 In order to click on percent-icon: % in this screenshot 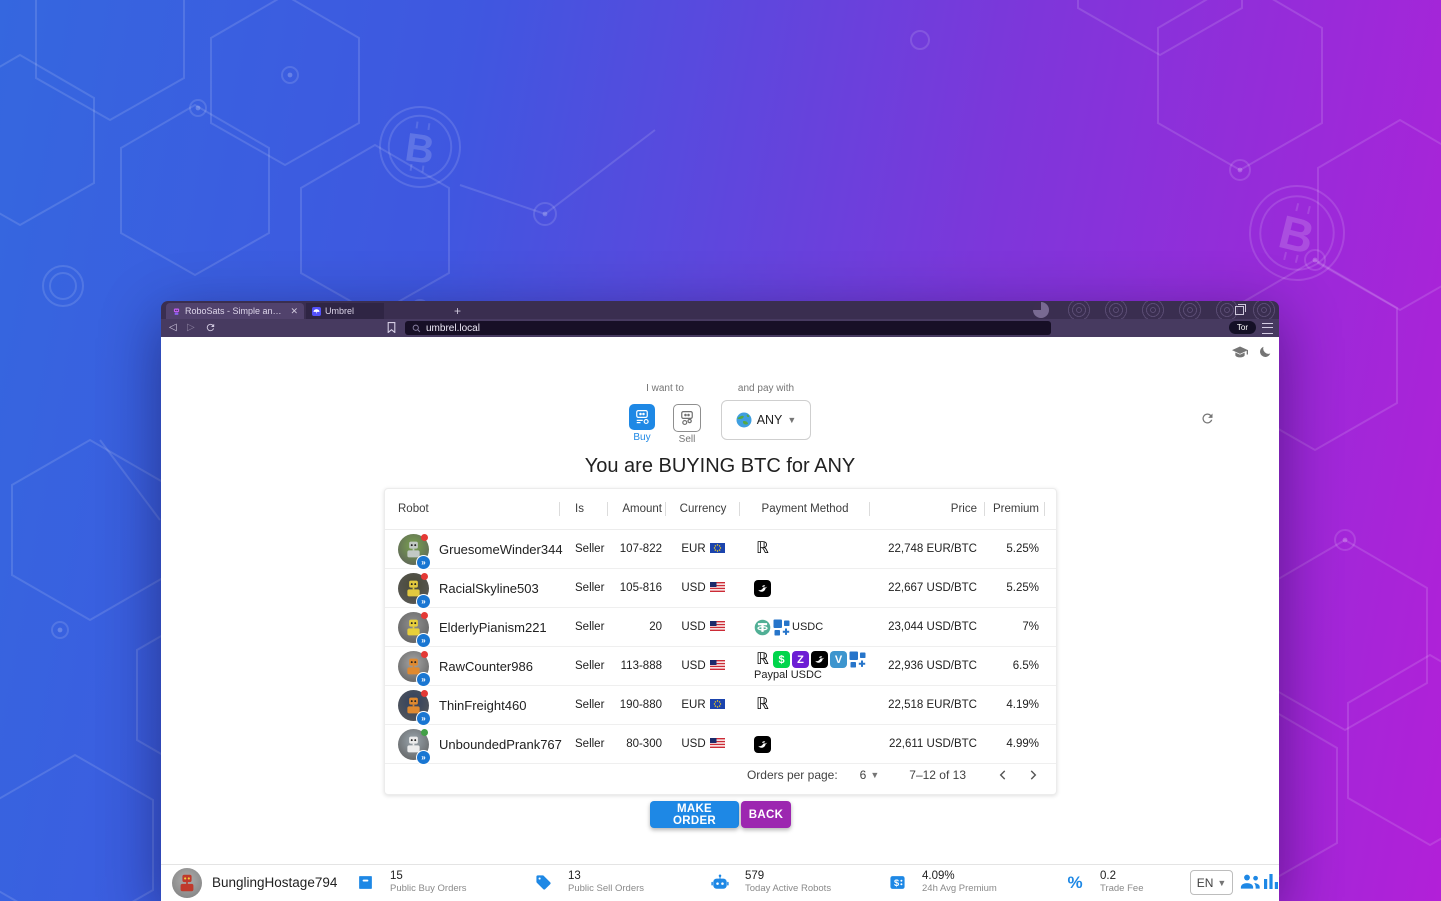, I will do `click(1075, 882)`.